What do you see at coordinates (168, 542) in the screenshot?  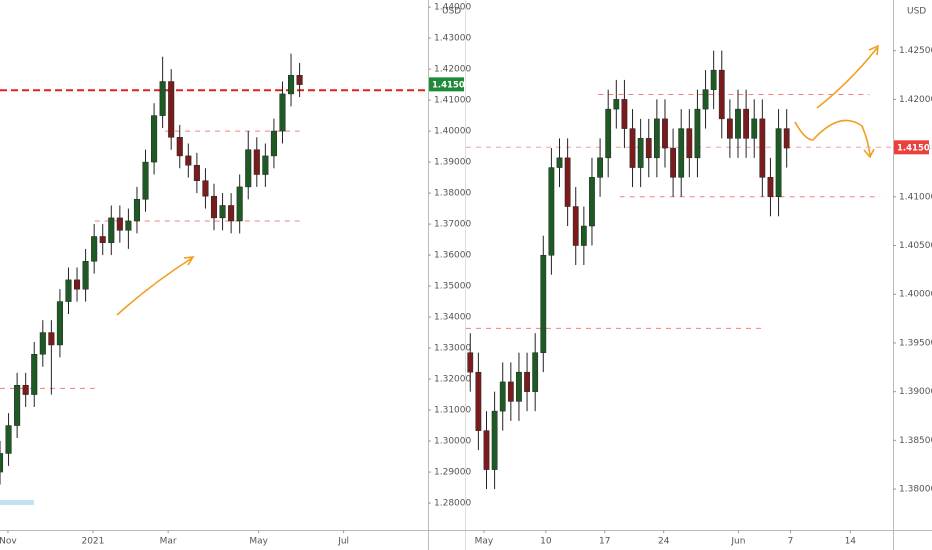 I see `x-tick-label: Mar` at bounding box center [168, 542].